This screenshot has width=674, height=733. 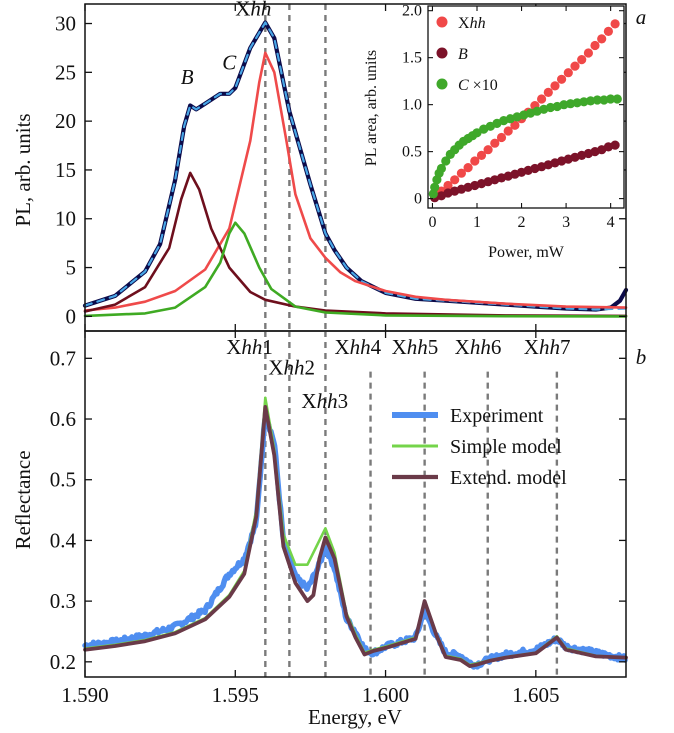 I want to click on inset-legend-label-3-suffix: ×10, so click(x=483, y=85).